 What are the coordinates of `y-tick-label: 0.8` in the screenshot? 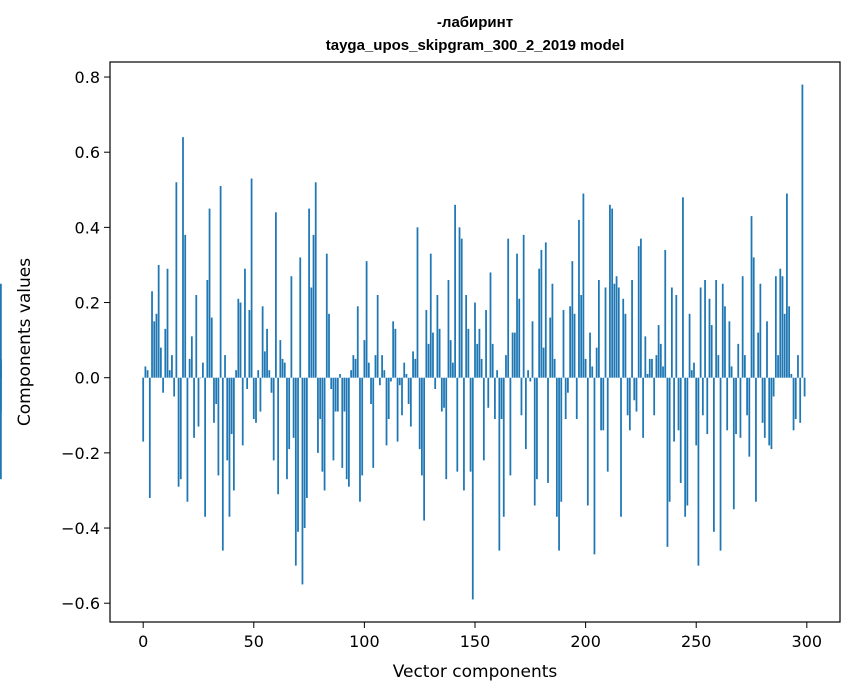 It's located at (87, 77).